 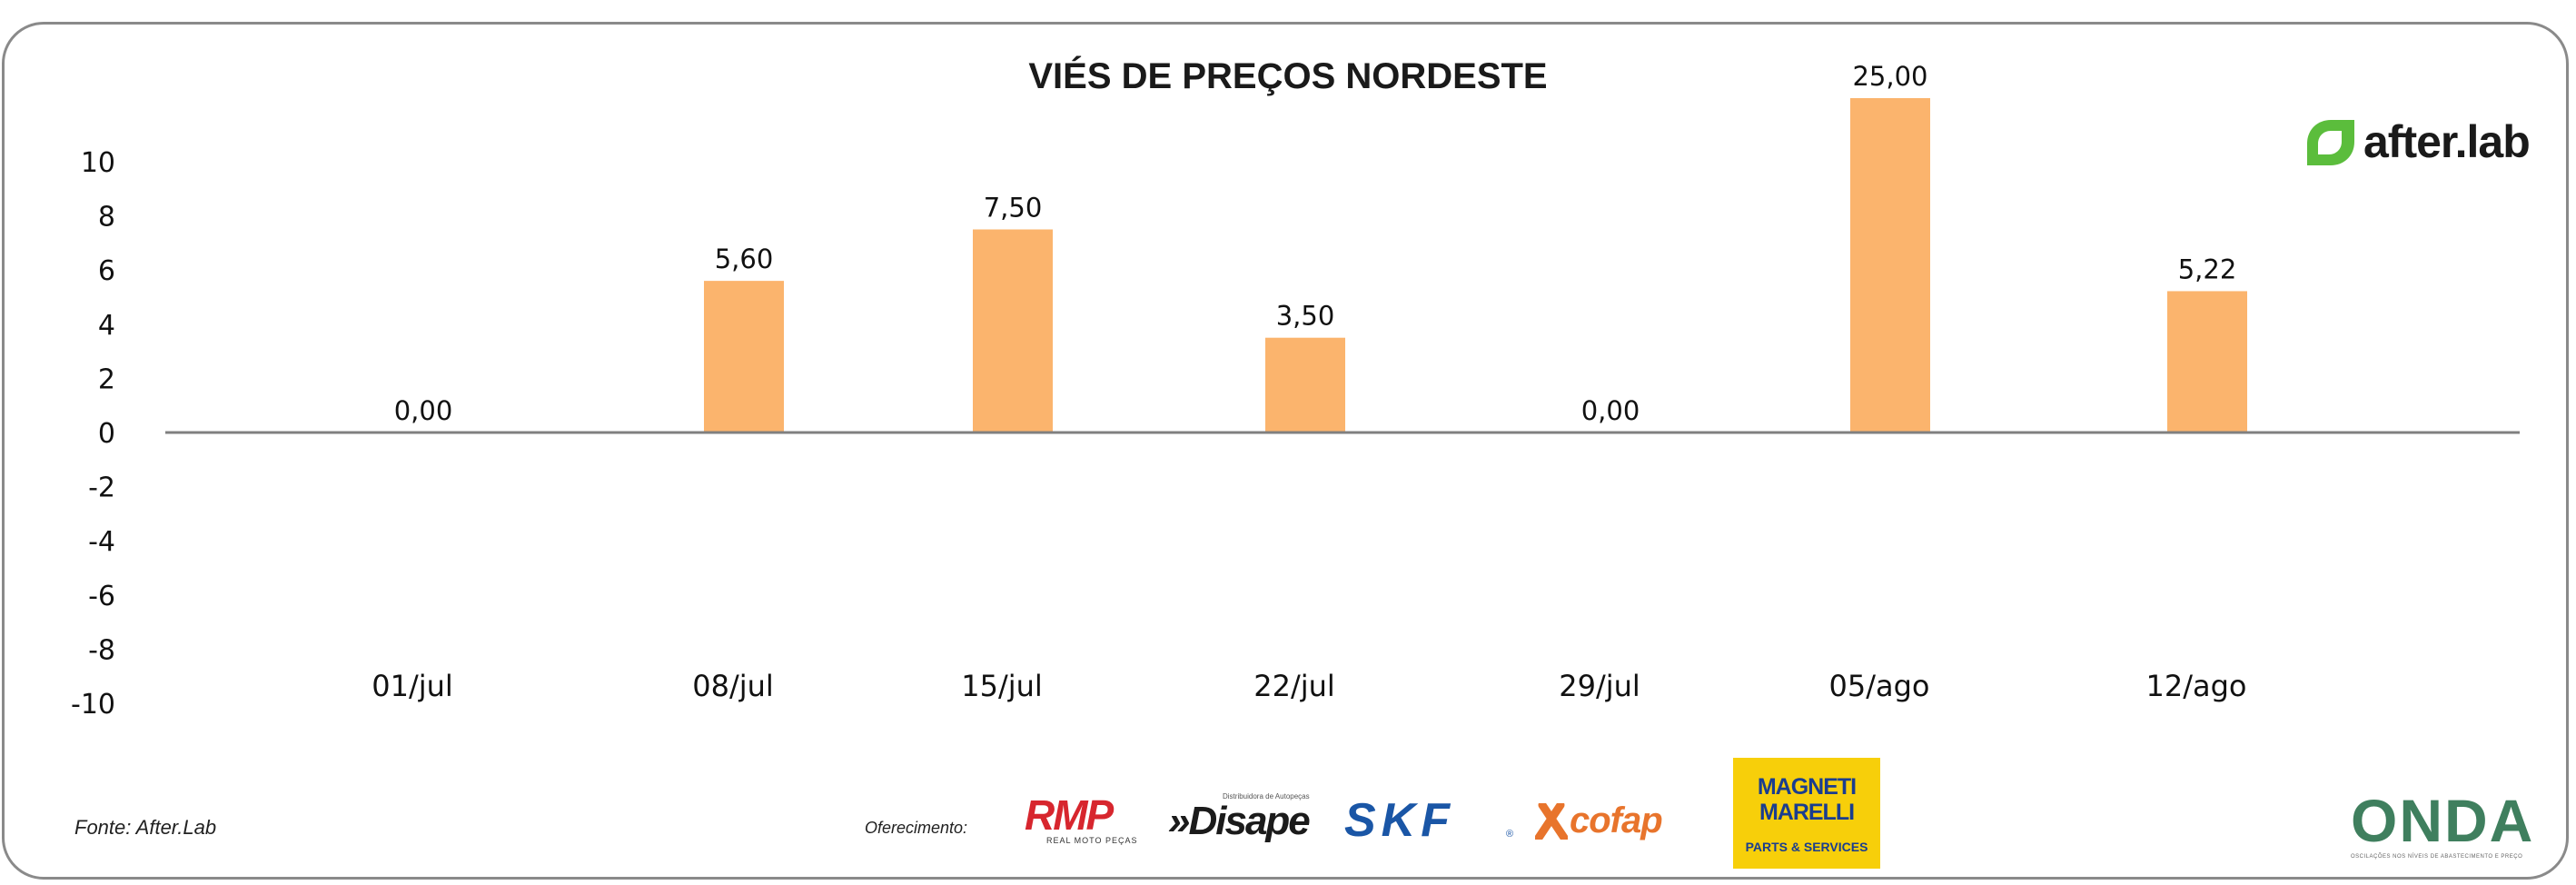 What do you see at coordinates (1399, 820) in the screenshot?
I see `skf-logo-text: SKF` at bounding box center [1399, 820].